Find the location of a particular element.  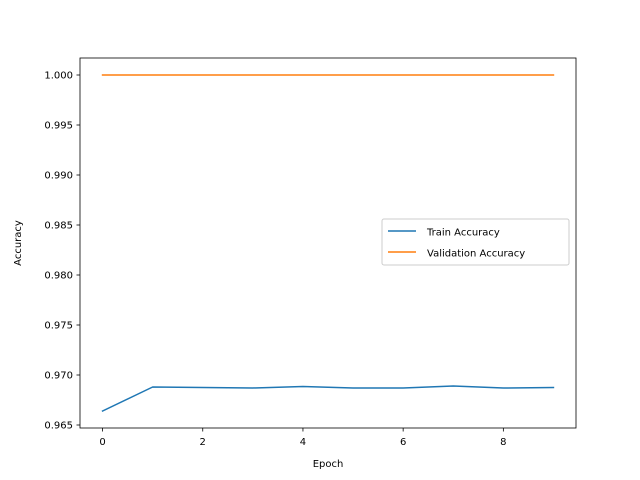

x-tick-label: 4 is located at coordinates (303, 442).